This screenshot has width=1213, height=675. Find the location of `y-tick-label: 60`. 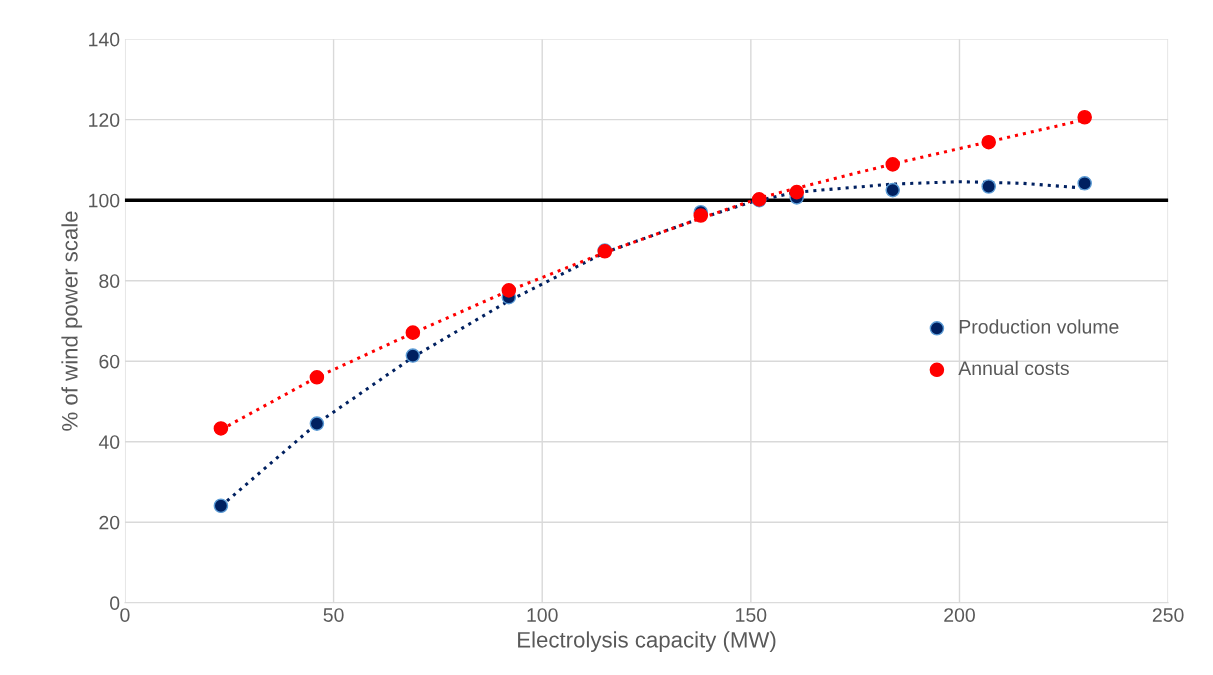

y-tick-label: 60 is located at coordinates (109, 361).